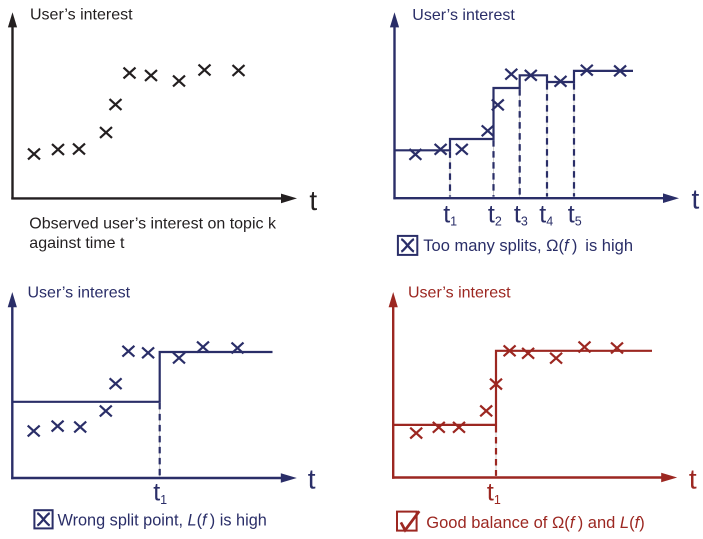 This screenshot has width=703, height=539. I want to click on svg-text: Good balance of Ω(f ) and L(f), so click(535, 523).